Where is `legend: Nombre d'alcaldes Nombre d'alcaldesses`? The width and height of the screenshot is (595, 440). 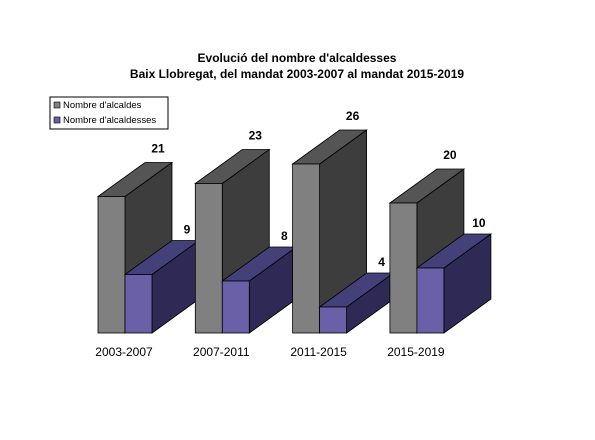
legend: Nombre d'alcaldes Nombre d'alcaldesses is located at coordinates (109, 113).